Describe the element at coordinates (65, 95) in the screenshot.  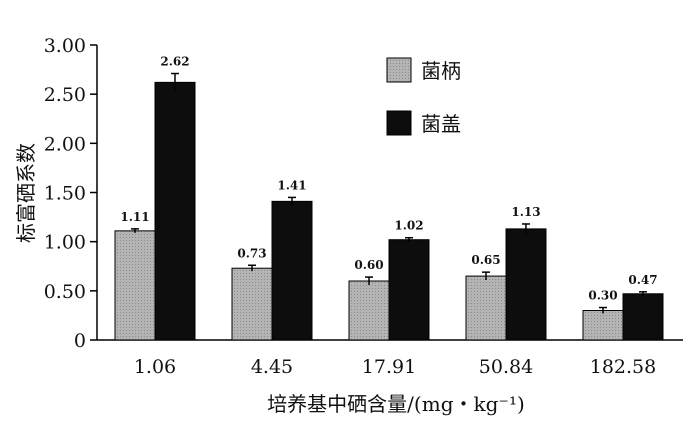
I see `y-tick-label: 2.50` at that location.